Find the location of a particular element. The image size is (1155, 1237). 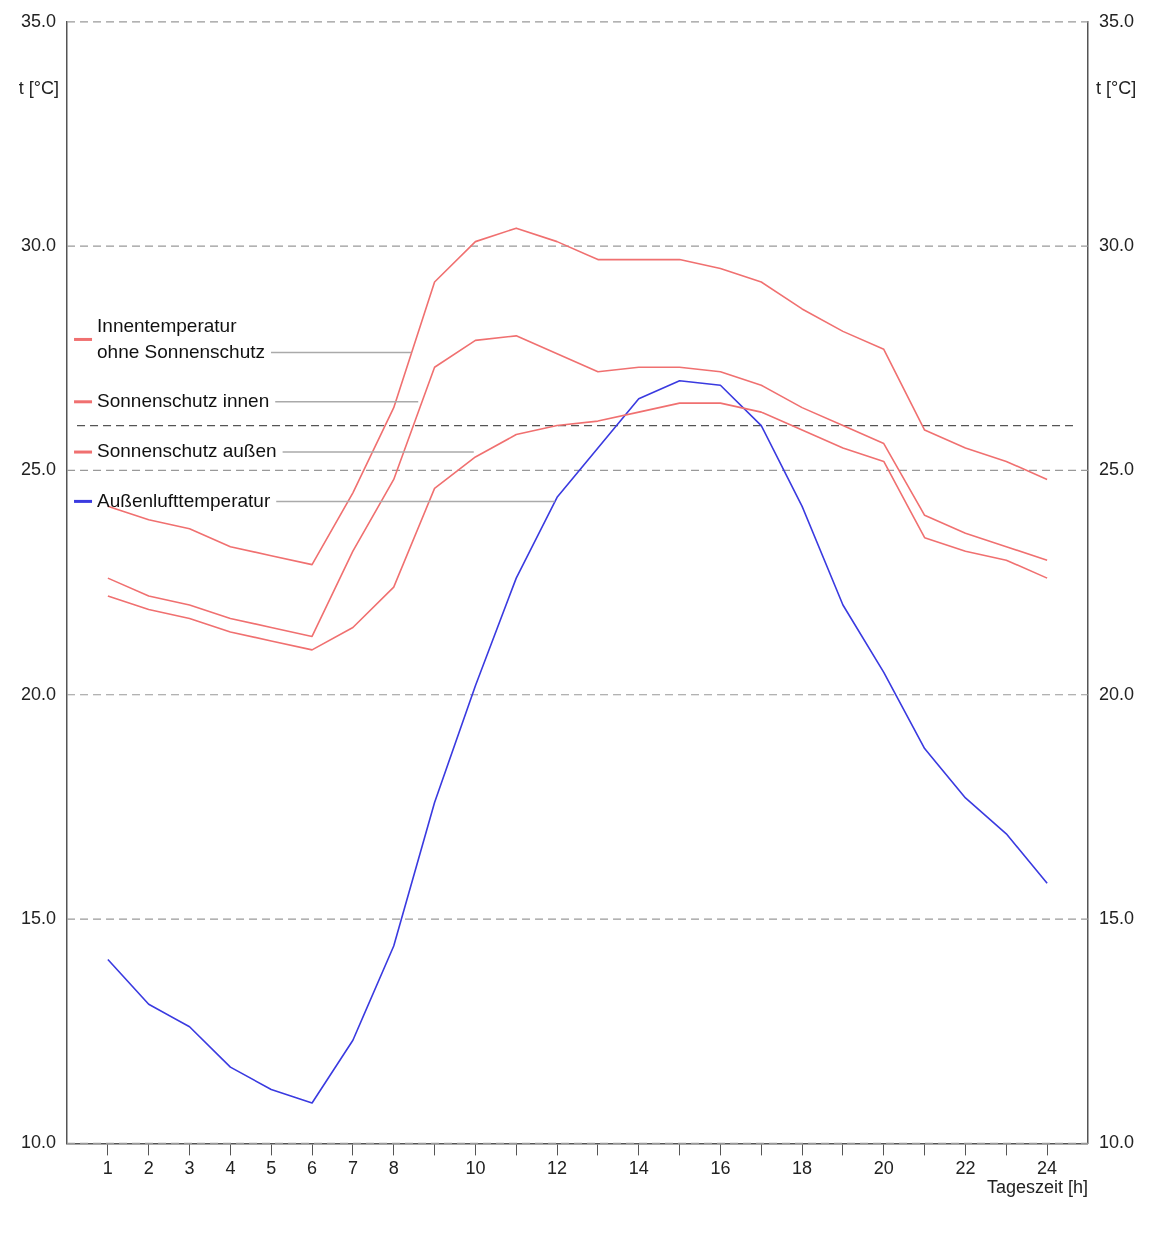

x-tick-label: 20 is located at coordinates (883, 1168).